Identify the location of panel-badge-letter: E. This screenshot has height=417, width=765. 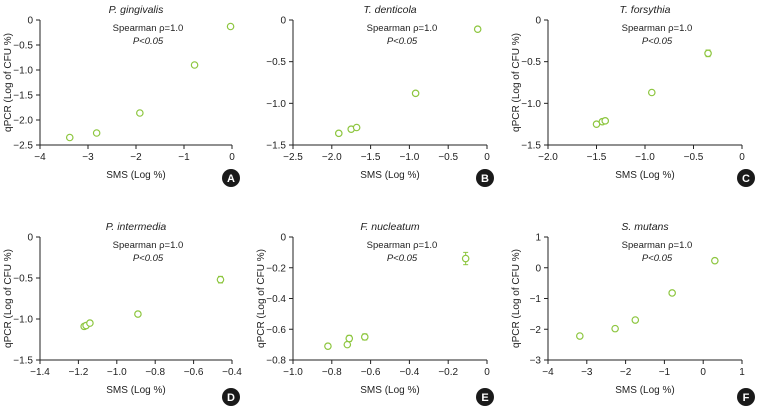
(484, 398).